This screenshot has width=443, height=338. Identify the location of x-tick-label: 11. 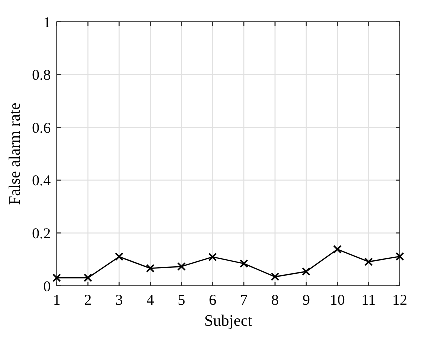
(369, 301).